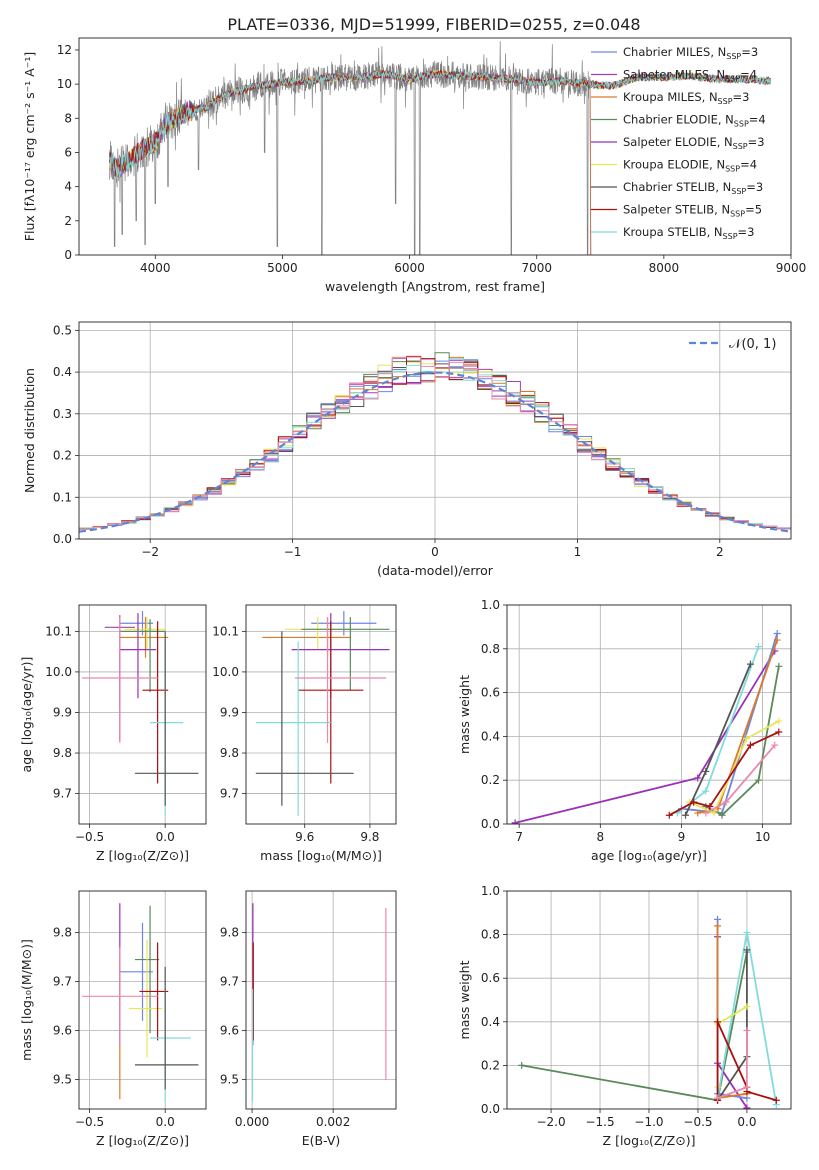 The height and width of the screenshot is (1170, 819). Describe the element at coordinates (550, 1122) in the screenshot. I see `x-tick-label: −2.0` at that location.